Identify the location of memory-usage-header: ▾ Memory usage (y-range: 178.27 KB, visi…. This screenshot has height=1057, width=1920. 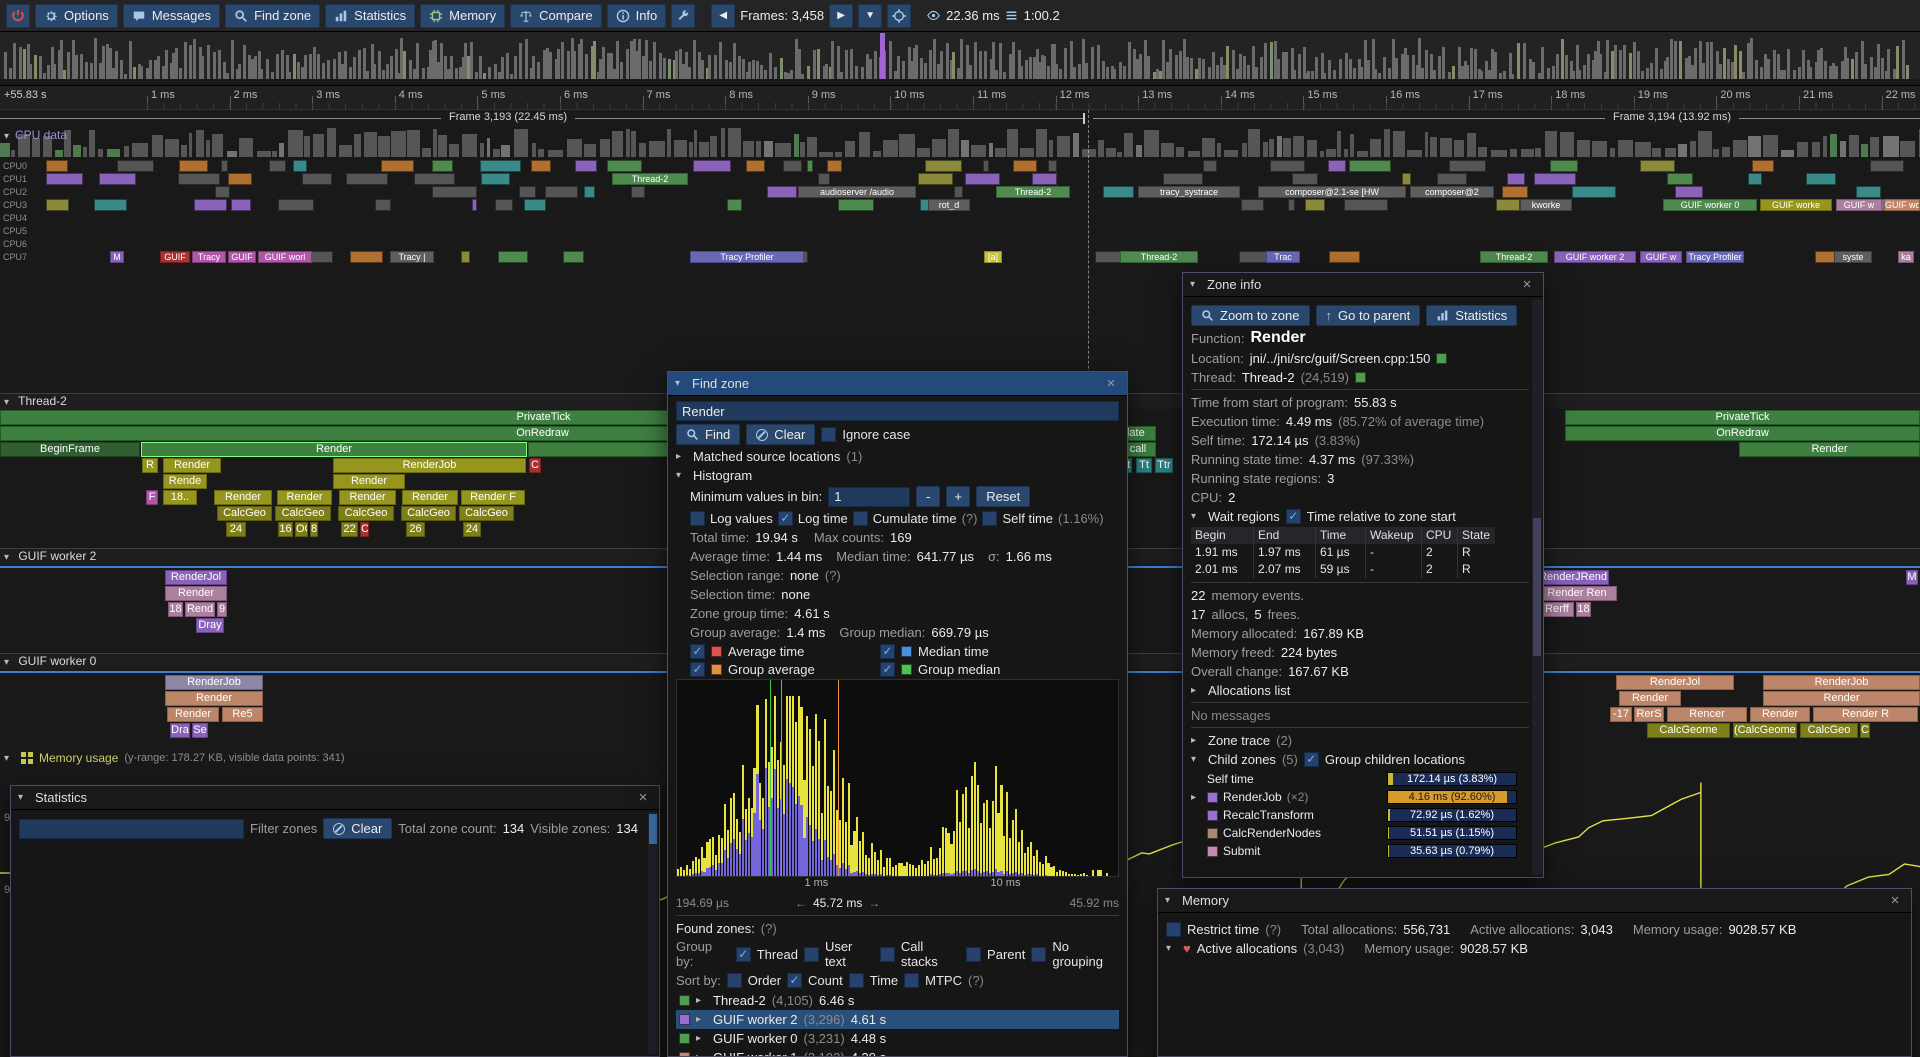
(174, 758).